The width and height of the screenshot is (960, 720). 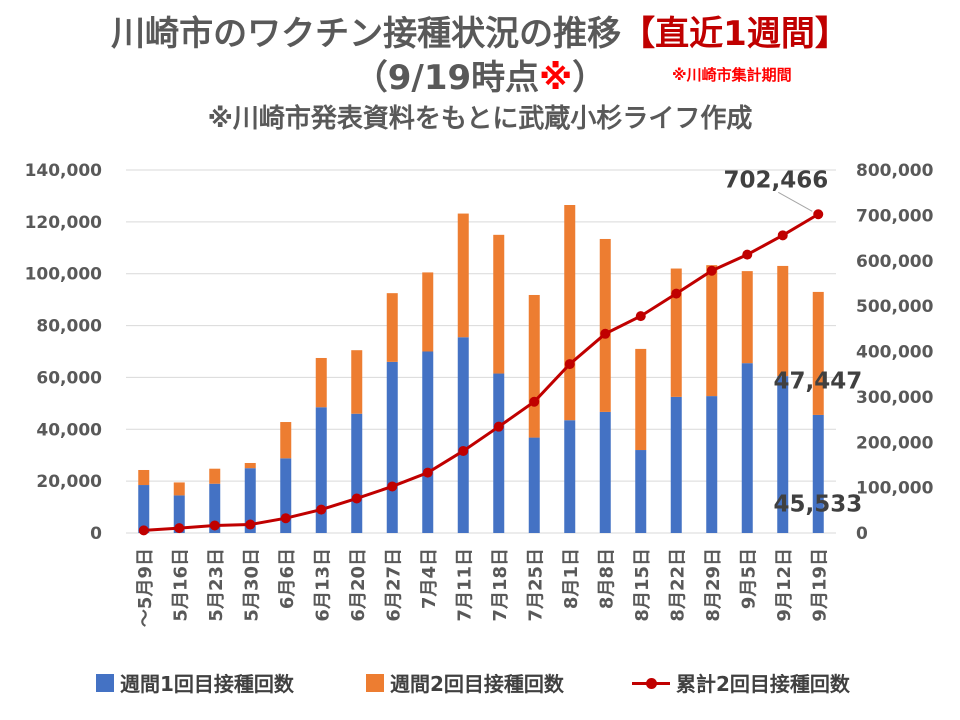 I want to click on y-left-tick-label: 20,000, so click(x=69, y=482).